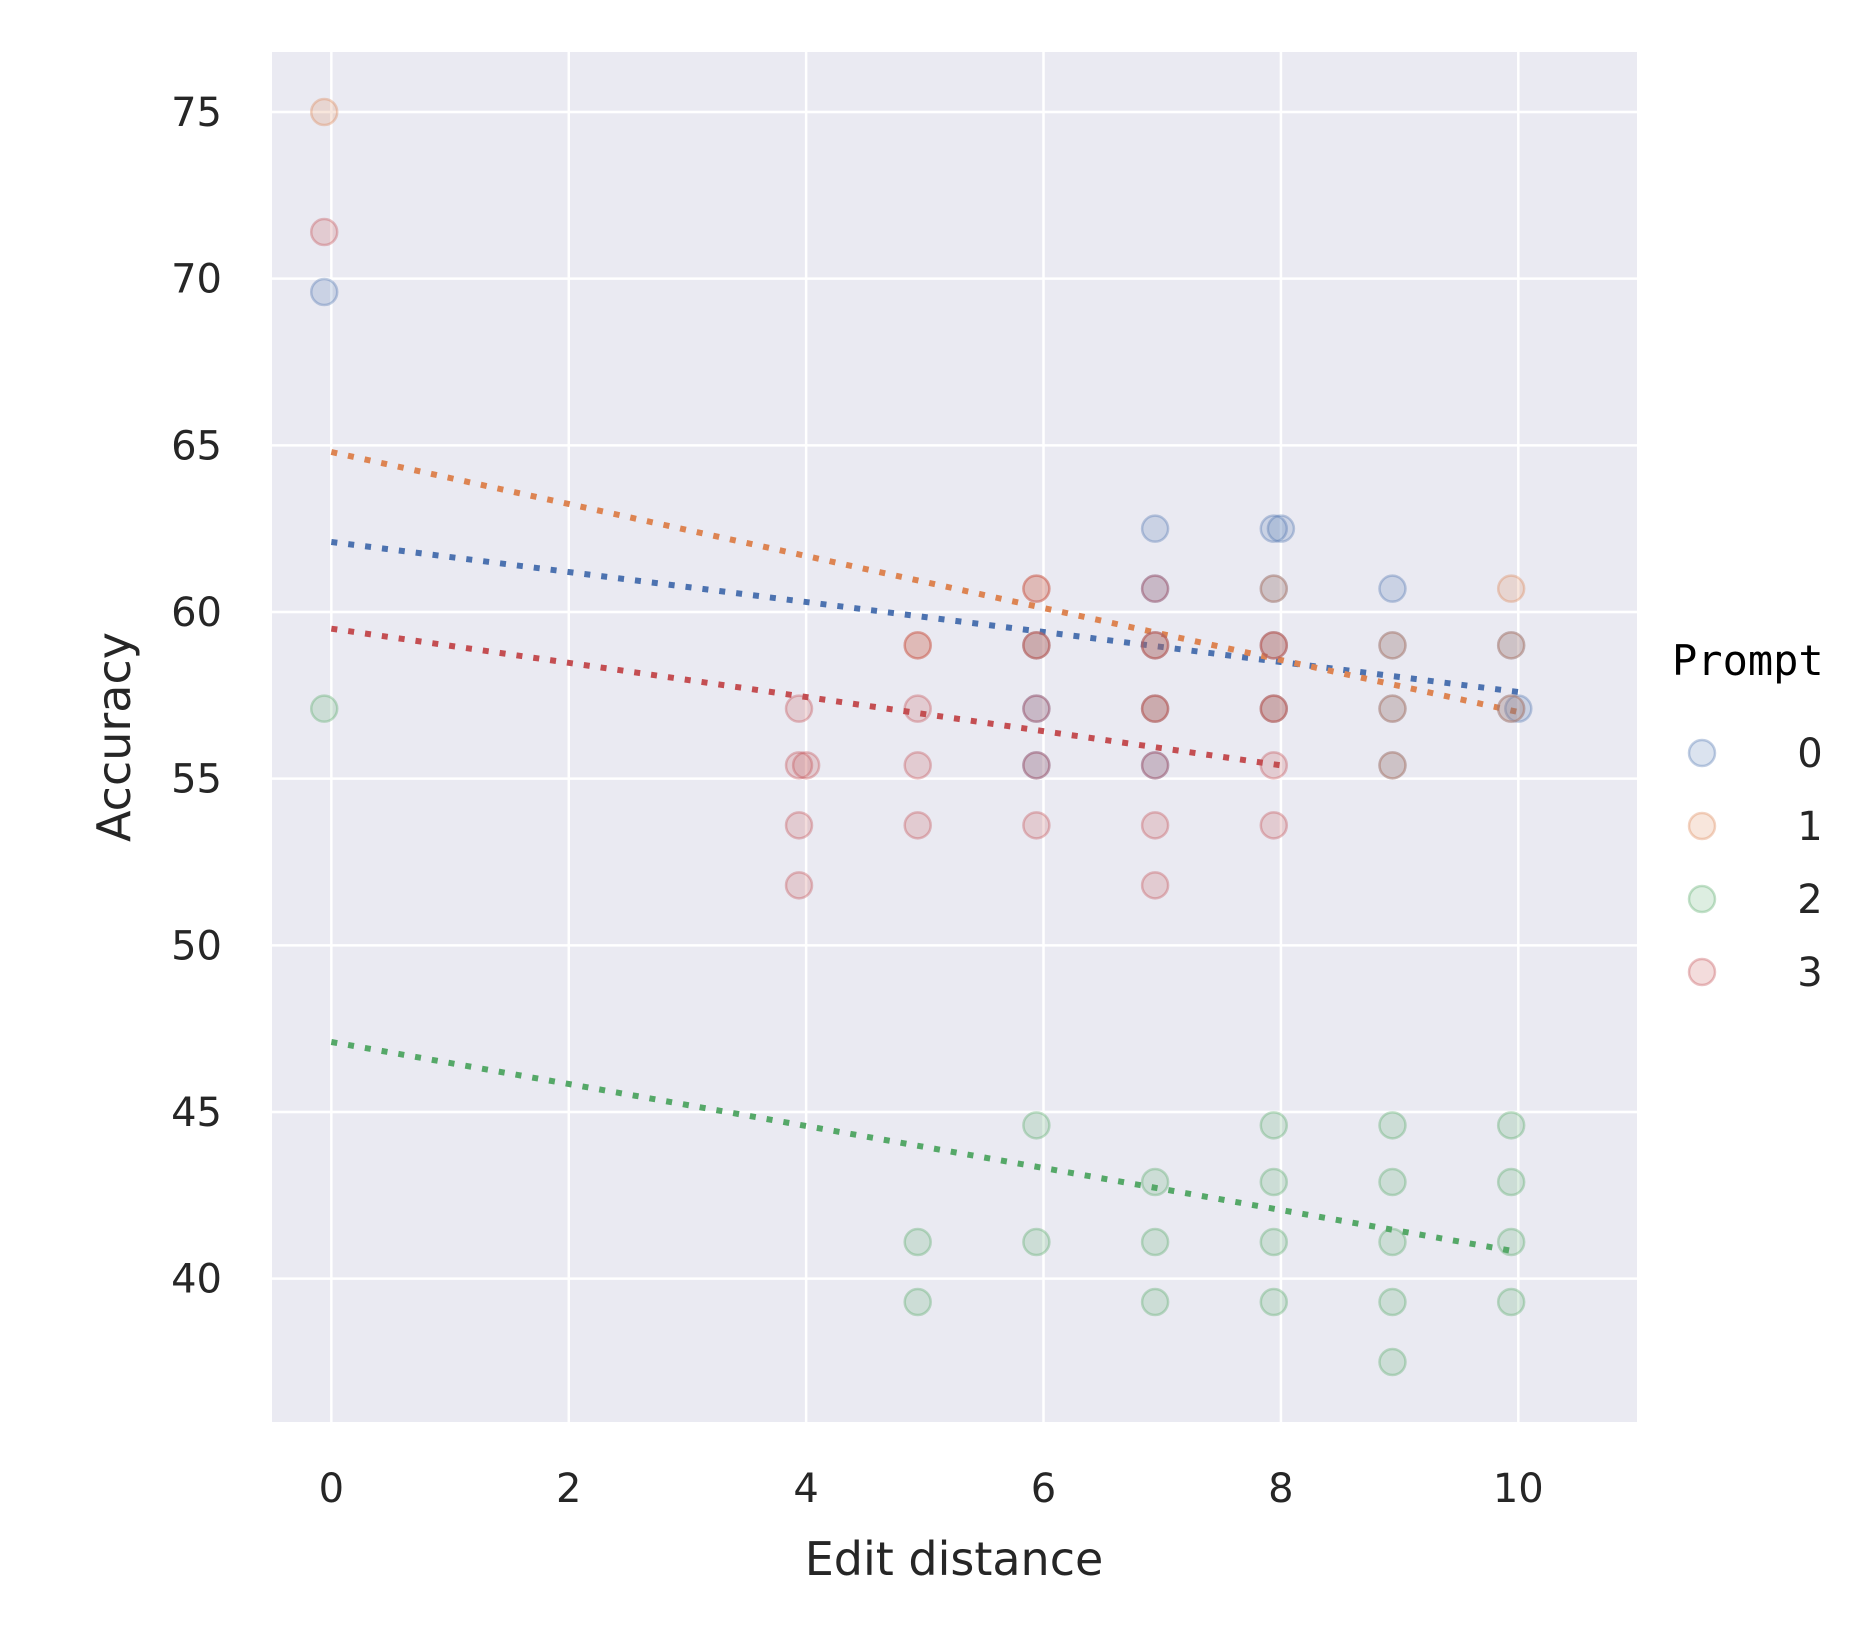 This screenshot has width=1854, height=1642. Describe the element at coordinates (196, 946) in the screenshot. I see `y-tick-label: 50` at that location.